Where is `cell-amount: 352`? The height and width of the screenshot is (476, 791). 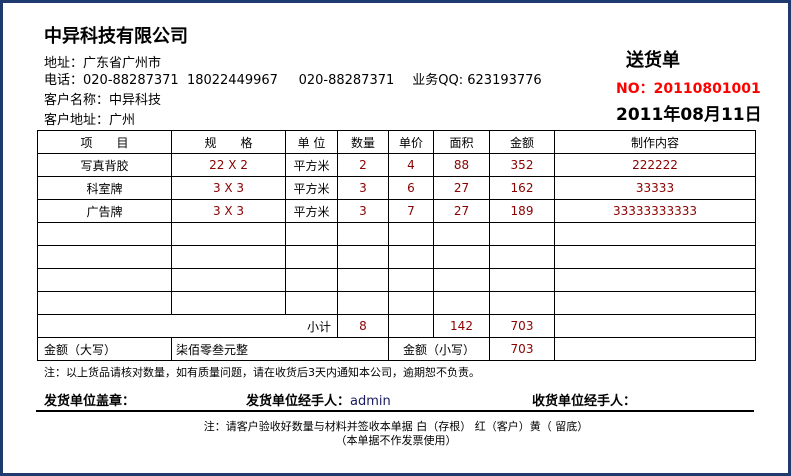
cell-amount: 352 is located at coordinates (522, 165).